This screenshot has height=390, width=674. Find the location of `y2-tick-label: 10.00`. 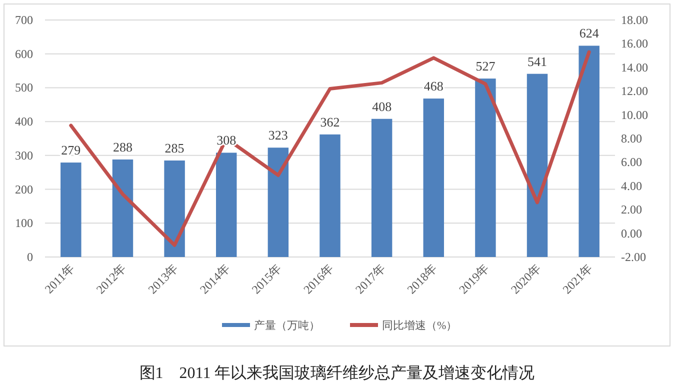

y2-tick-label: 10.00 is located at coordinates (634, 115).